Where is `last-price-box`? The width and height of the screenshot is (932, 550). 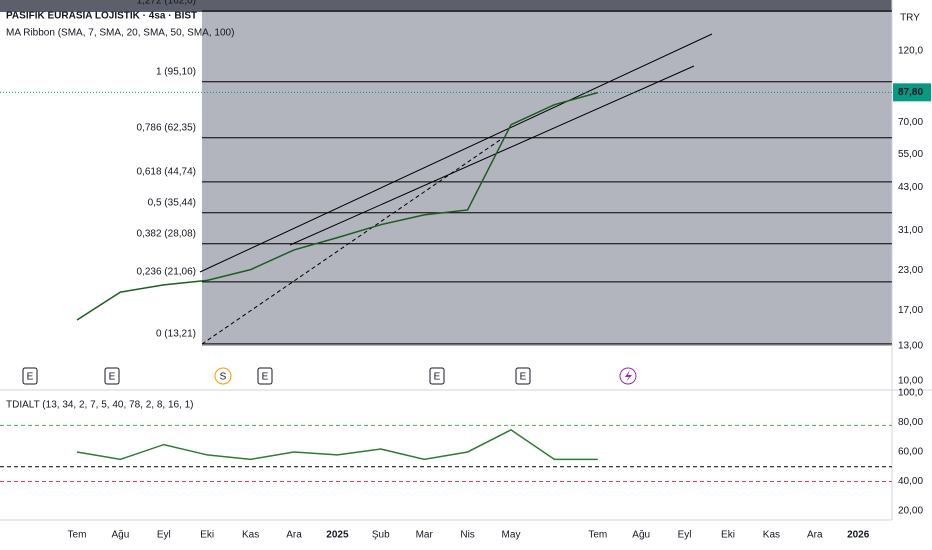
last-price-box is located at coordinates (912, 92).